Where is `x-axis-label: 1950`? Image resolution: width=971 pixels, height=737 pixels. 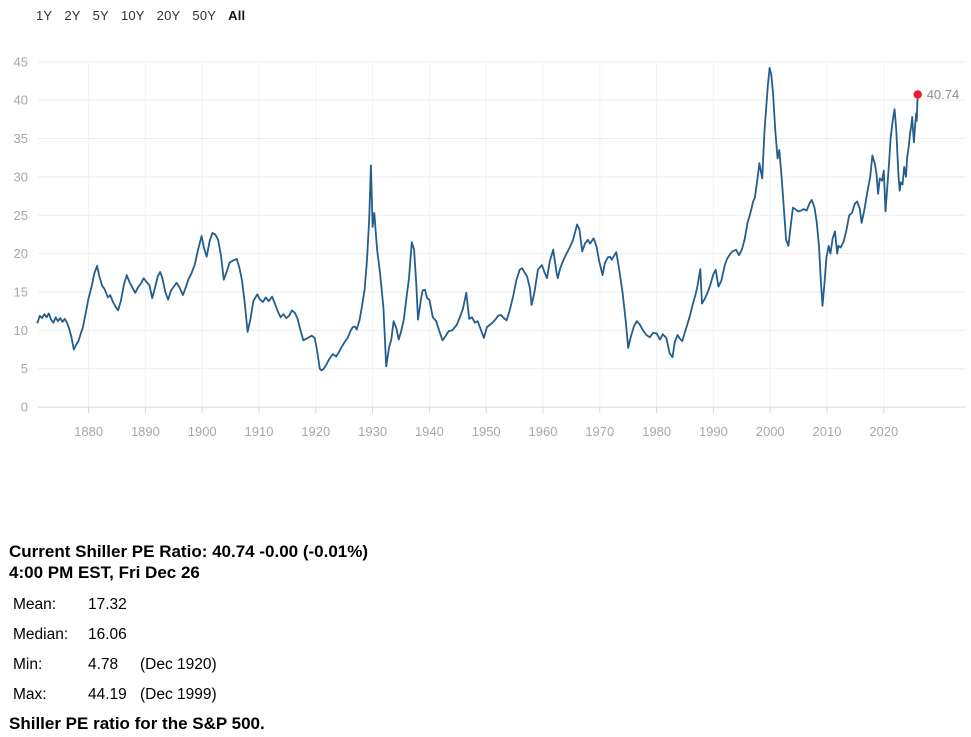
x-axis-label: 1950 is located at coordinates (486, 431).